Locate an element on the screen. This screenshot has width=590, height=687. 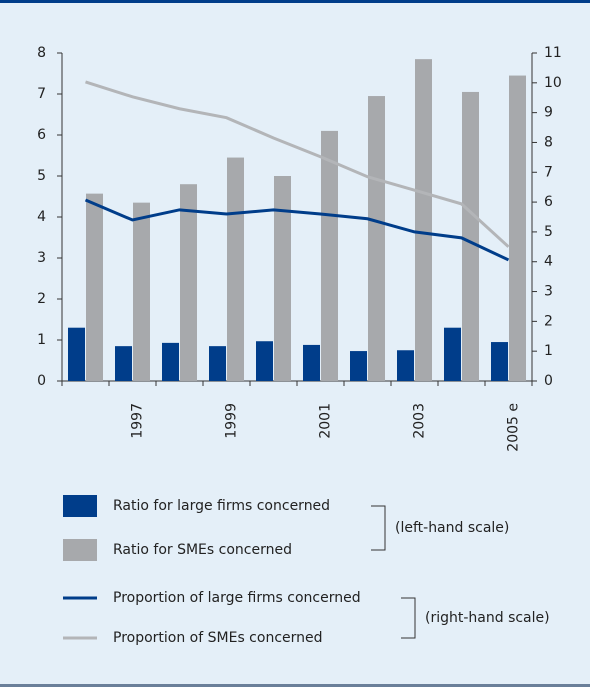
scale-note: (right-hand scale) is located at coordinates (487, 618).